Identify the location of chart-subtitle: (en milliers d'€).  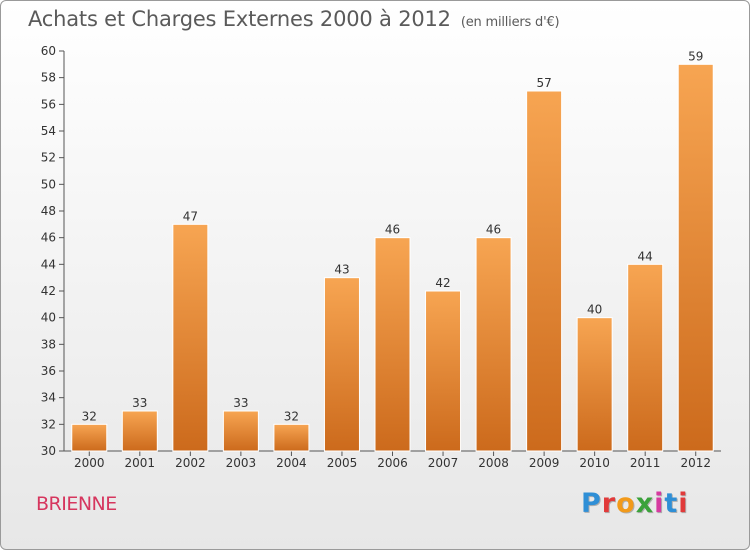
(510, 22).